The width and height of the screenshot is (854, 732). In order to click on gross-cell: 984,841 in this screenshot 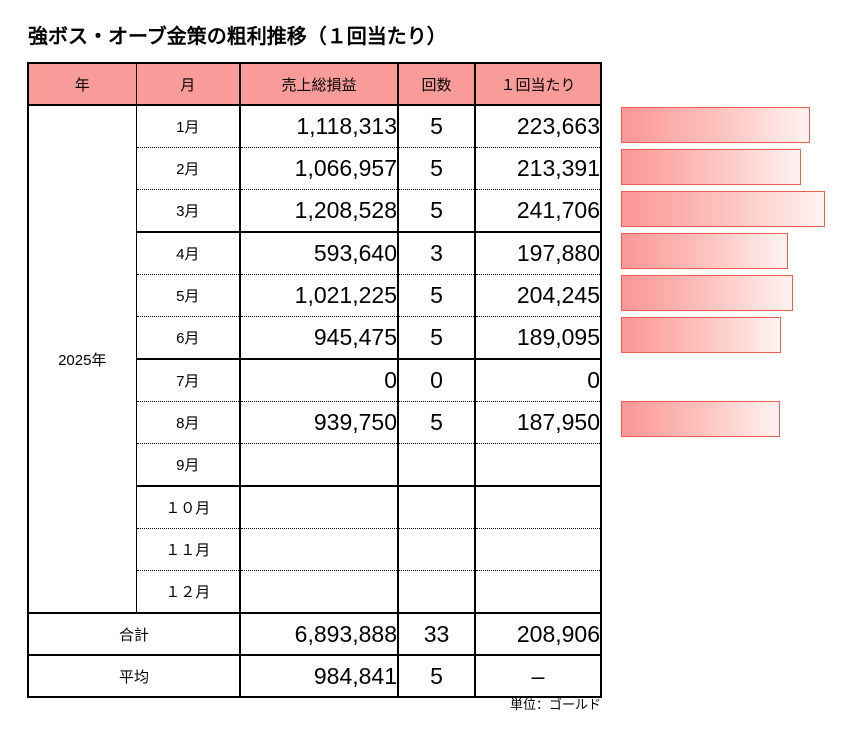, I will do `click(319, 675)`.